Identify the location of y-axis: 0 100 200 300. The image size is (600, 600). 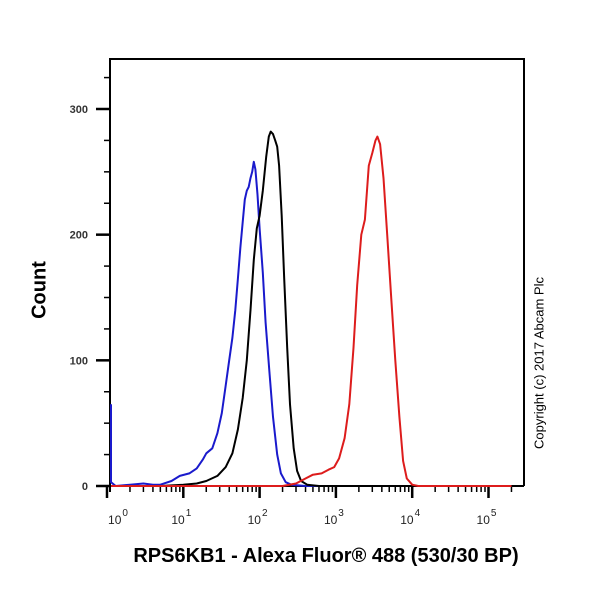
(90, 284).